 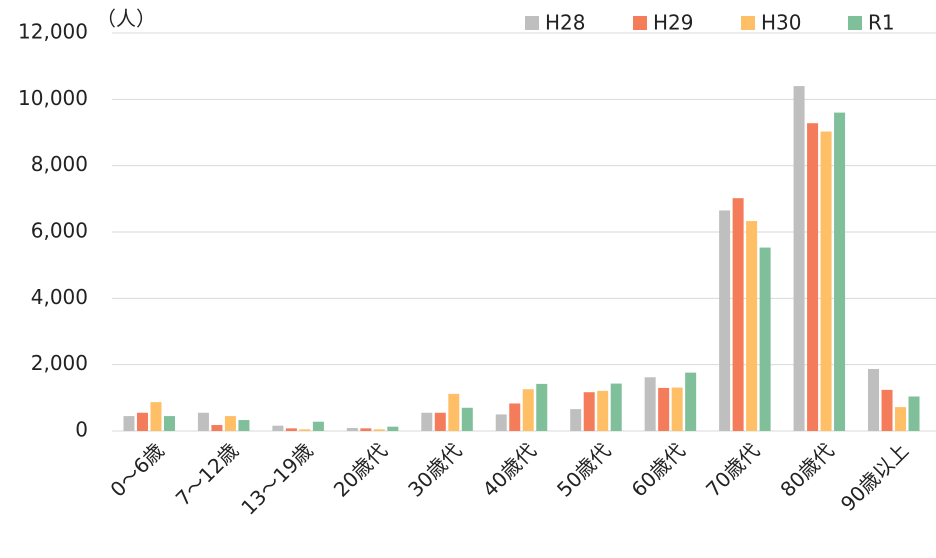 I want to click on x-tick-label: 60歳代, so click(x=658, y=469).